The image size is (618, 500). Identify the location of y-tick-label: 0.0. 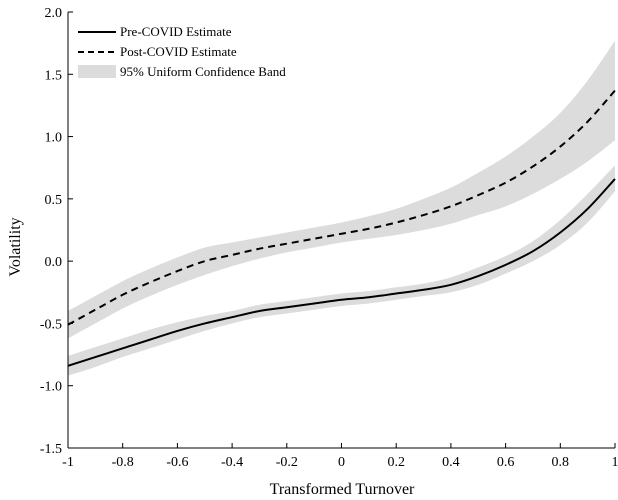
(54, 262).